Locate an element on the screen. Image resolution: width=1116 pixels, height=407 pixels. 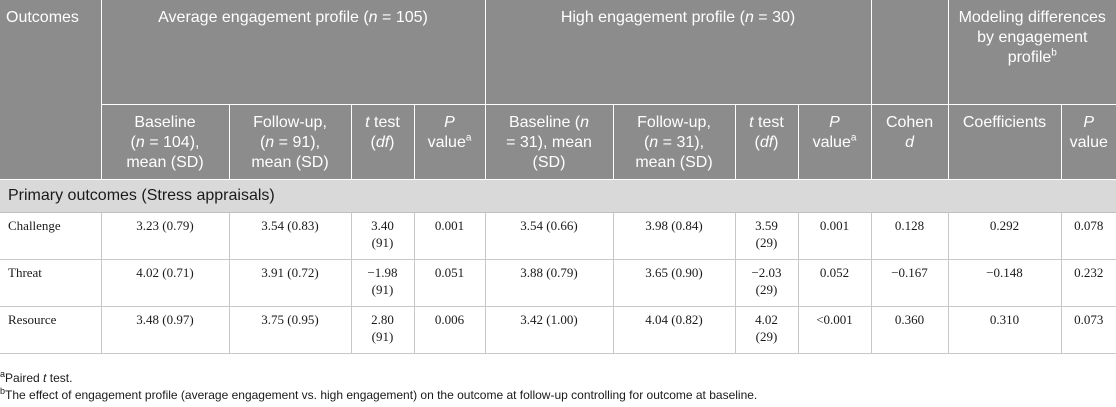
avg-pvalue-cell: 0.051 is located at coordinates (449, 283).